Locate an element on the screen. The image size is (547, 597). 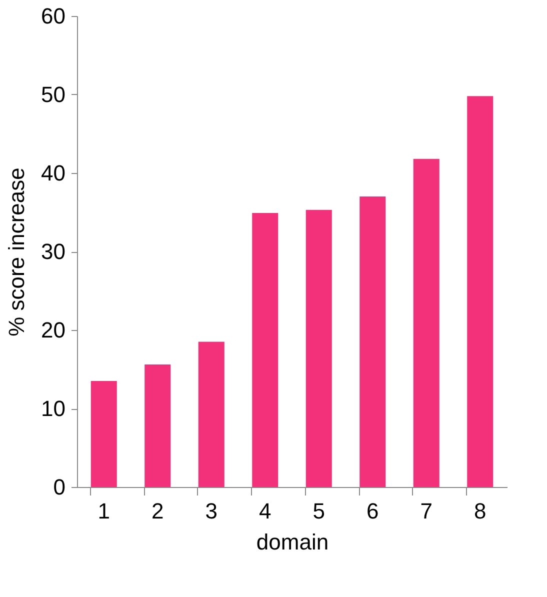
x-tick-label: 6 is located at coordinates (372, 511).